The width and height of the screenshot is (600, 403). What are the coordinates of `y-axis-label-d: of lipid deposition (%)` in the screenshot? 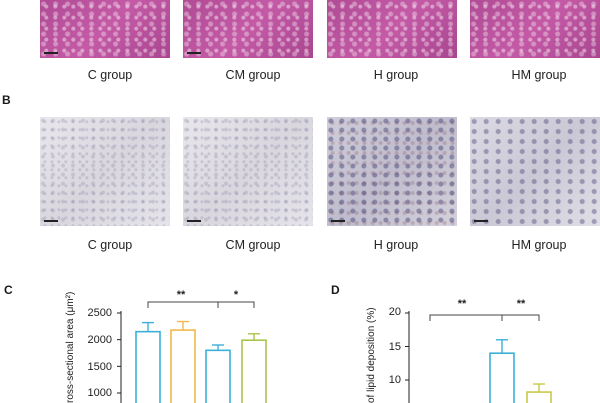 It's located at (371, 355).